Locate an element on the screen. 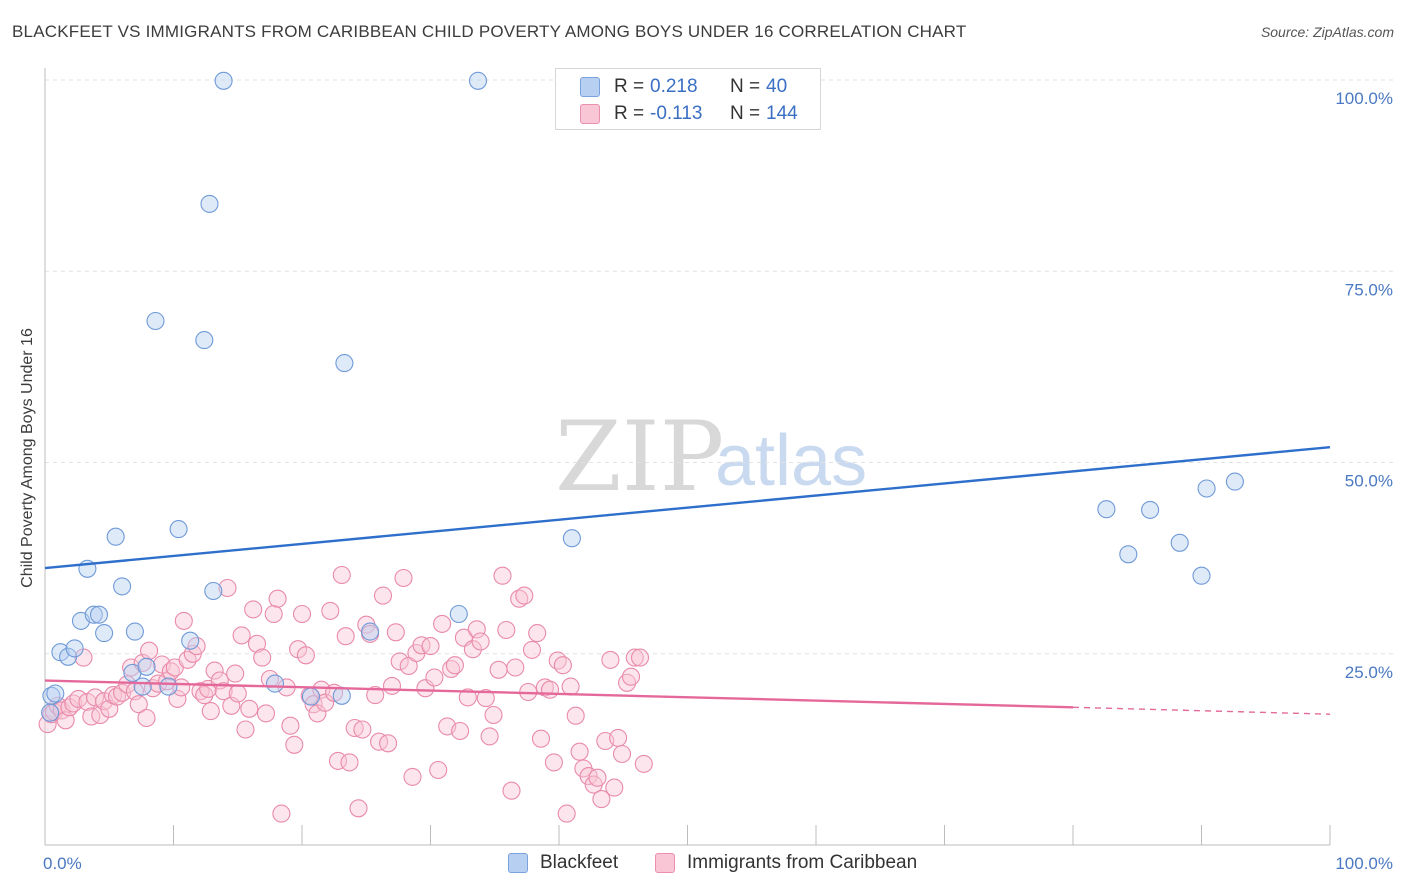  series-immigrants-points is located at coordinates (345, 694).